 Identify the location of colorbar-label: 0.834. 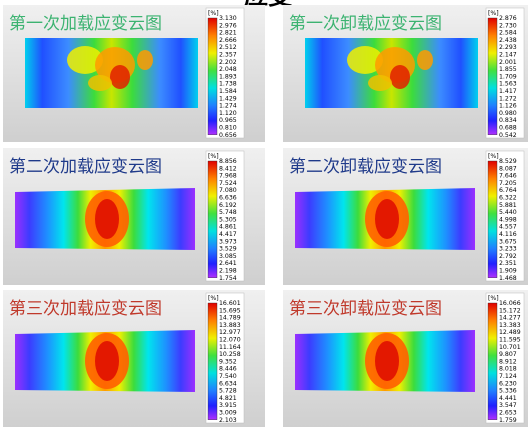
(508, 120).